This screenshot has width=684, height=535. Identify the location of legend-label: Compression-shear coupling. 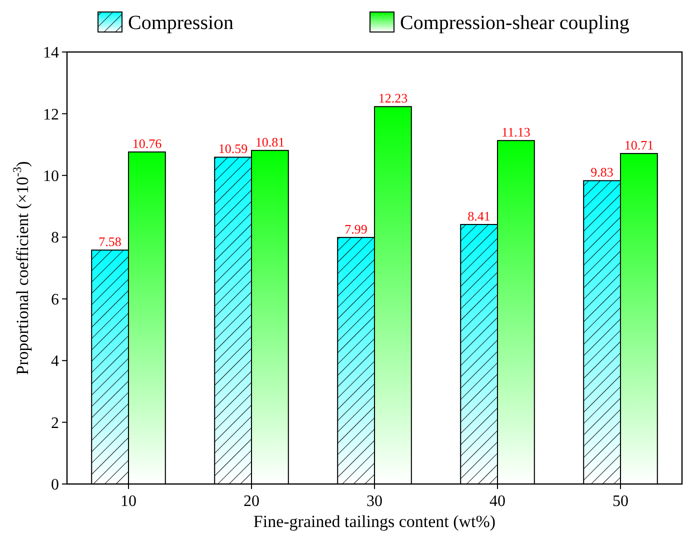
(515, 23).